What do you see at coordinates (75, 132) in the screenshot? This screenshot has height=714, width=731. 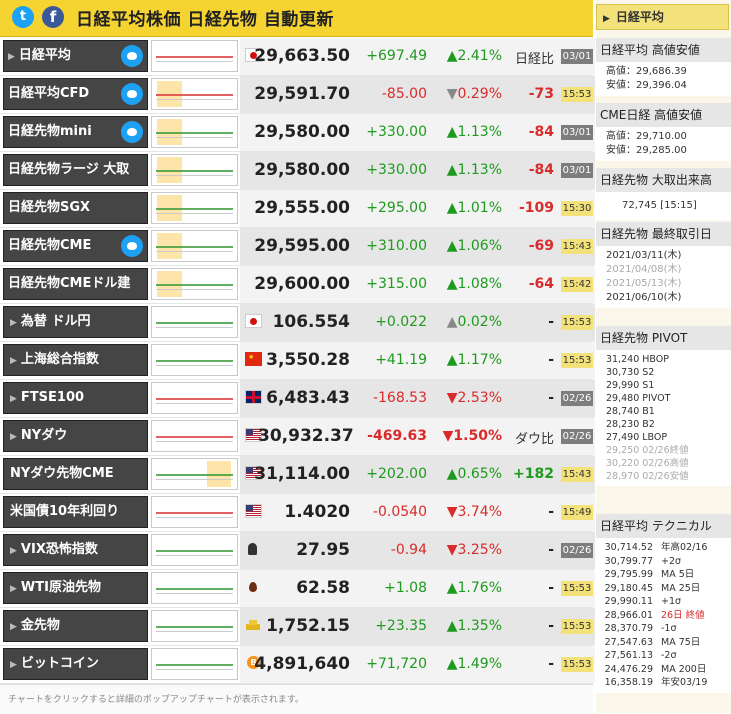 I see `market-label-button: 日経先物mini` at bounding box center [75, 132].